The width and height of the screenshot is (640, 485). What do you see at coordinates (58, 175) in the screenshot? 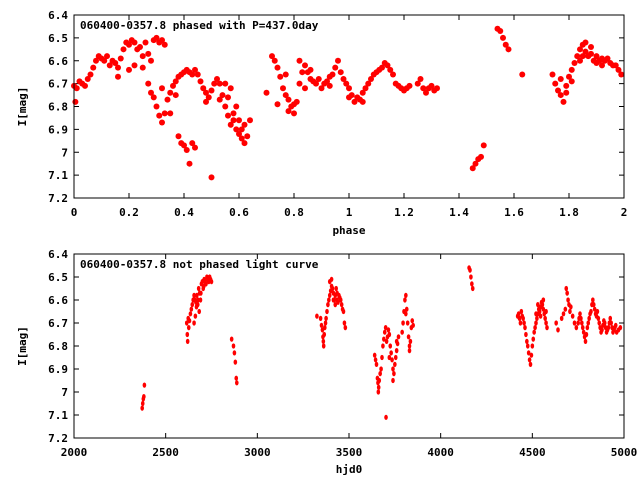
I see `phased-y-tick-label: 7.1` at bounding box center [58, 175].